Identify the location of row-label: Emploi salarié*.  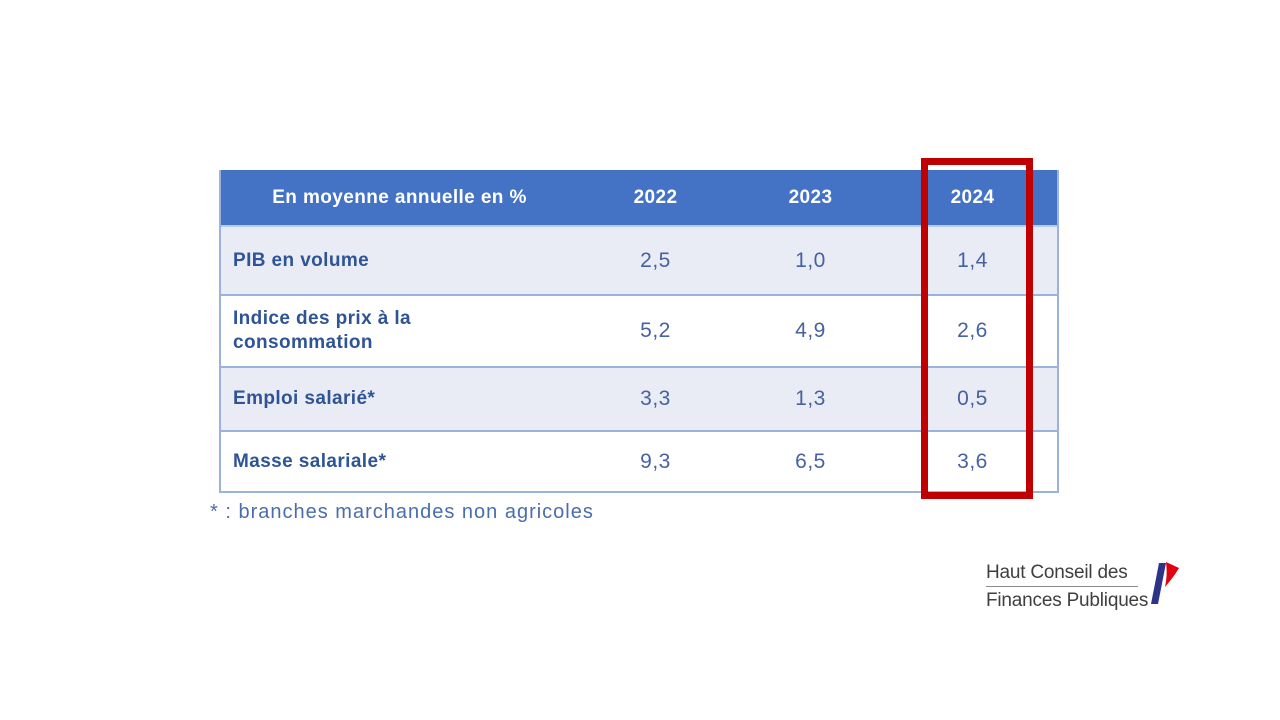
(399, 399).